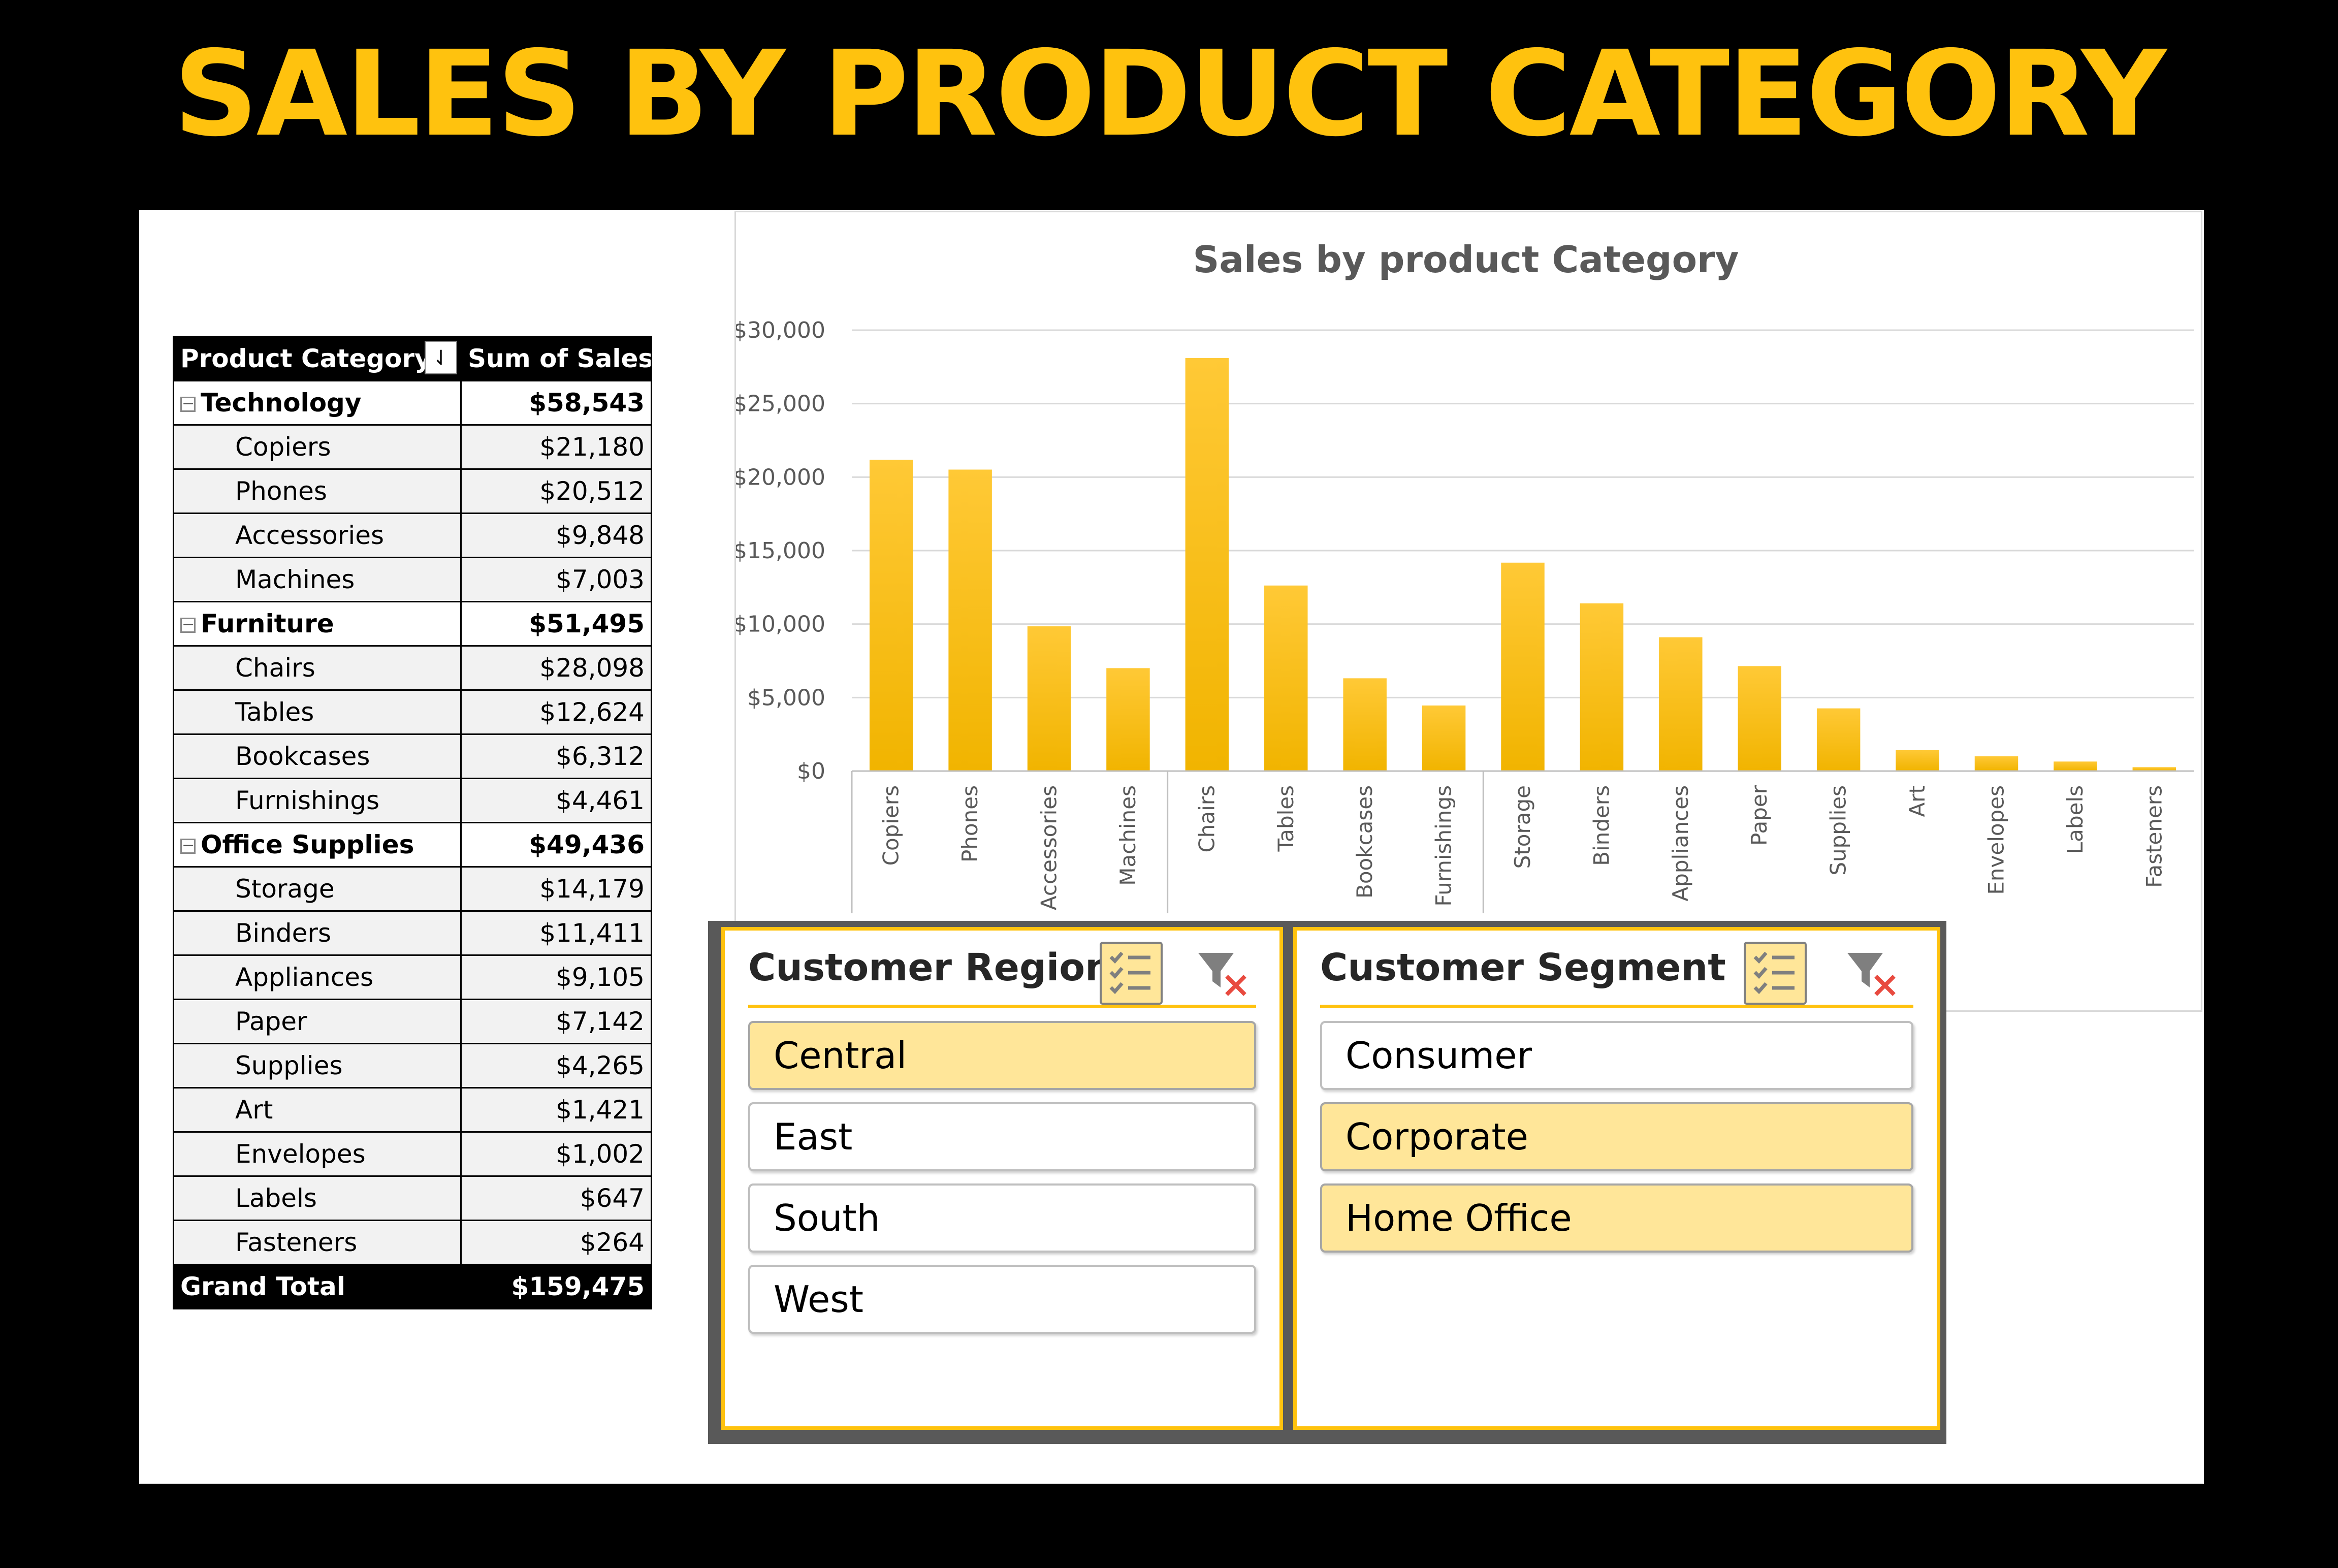 The image size is (2338, 1568). Describe the element at coordinates (317, 491) in the screenshot. I see `pivot-item-name: Phones` at that location.